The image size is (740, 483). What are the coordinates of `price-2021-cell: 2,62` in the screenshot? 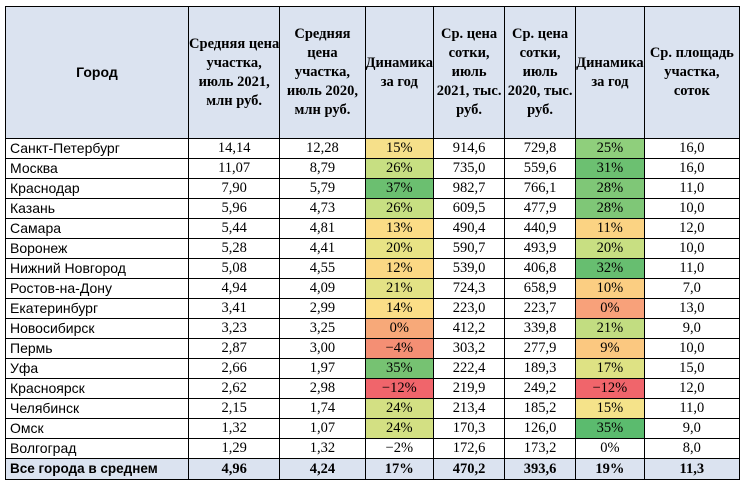 It's located at (234, 388).